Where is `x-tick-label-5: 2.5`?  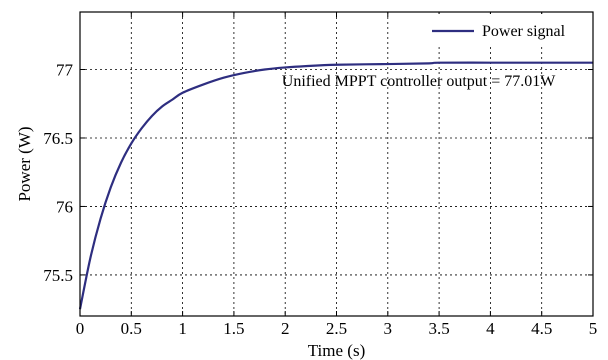 x-tick-label-5: 2.5 is located at coordinates (336, 328).